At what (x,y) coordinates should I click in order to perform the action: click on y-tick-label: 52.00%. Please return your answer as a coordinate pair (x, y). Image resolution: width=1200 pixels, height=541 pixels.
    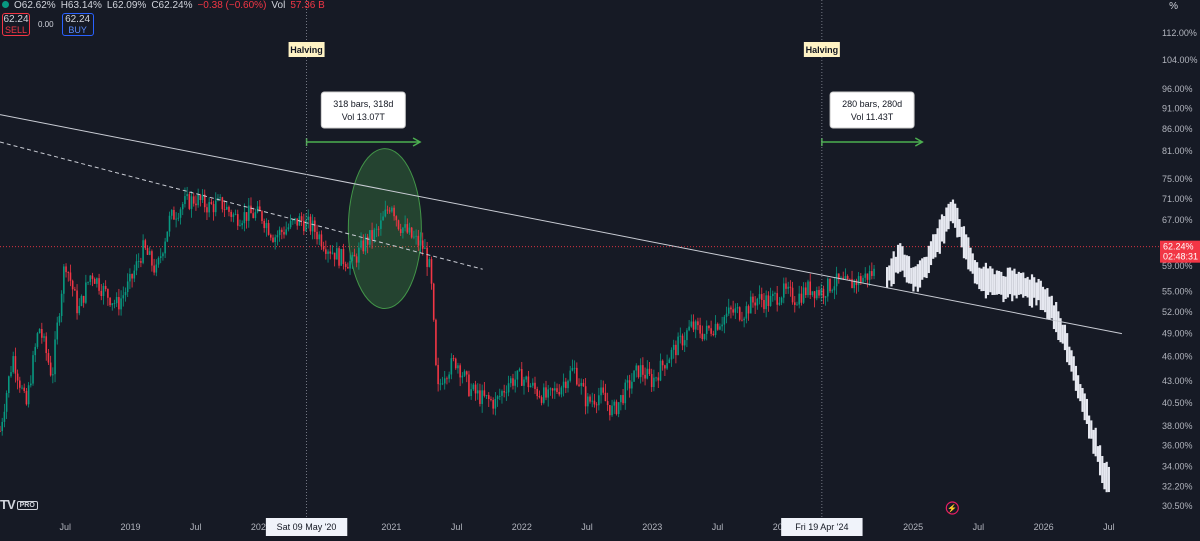
    Looking at the image, I should click on (1177, 312).